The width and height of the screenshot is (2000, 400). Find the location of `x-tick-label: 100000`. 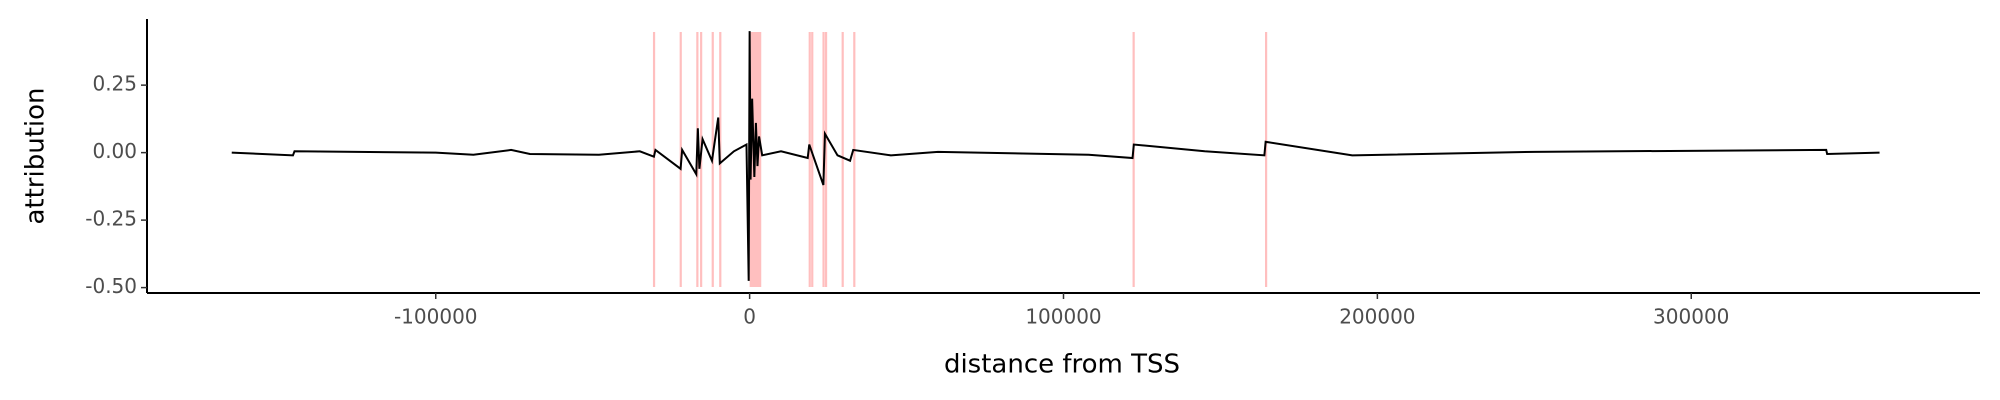

x-tick-label: 100000 is located at coordinates (1063, 317).